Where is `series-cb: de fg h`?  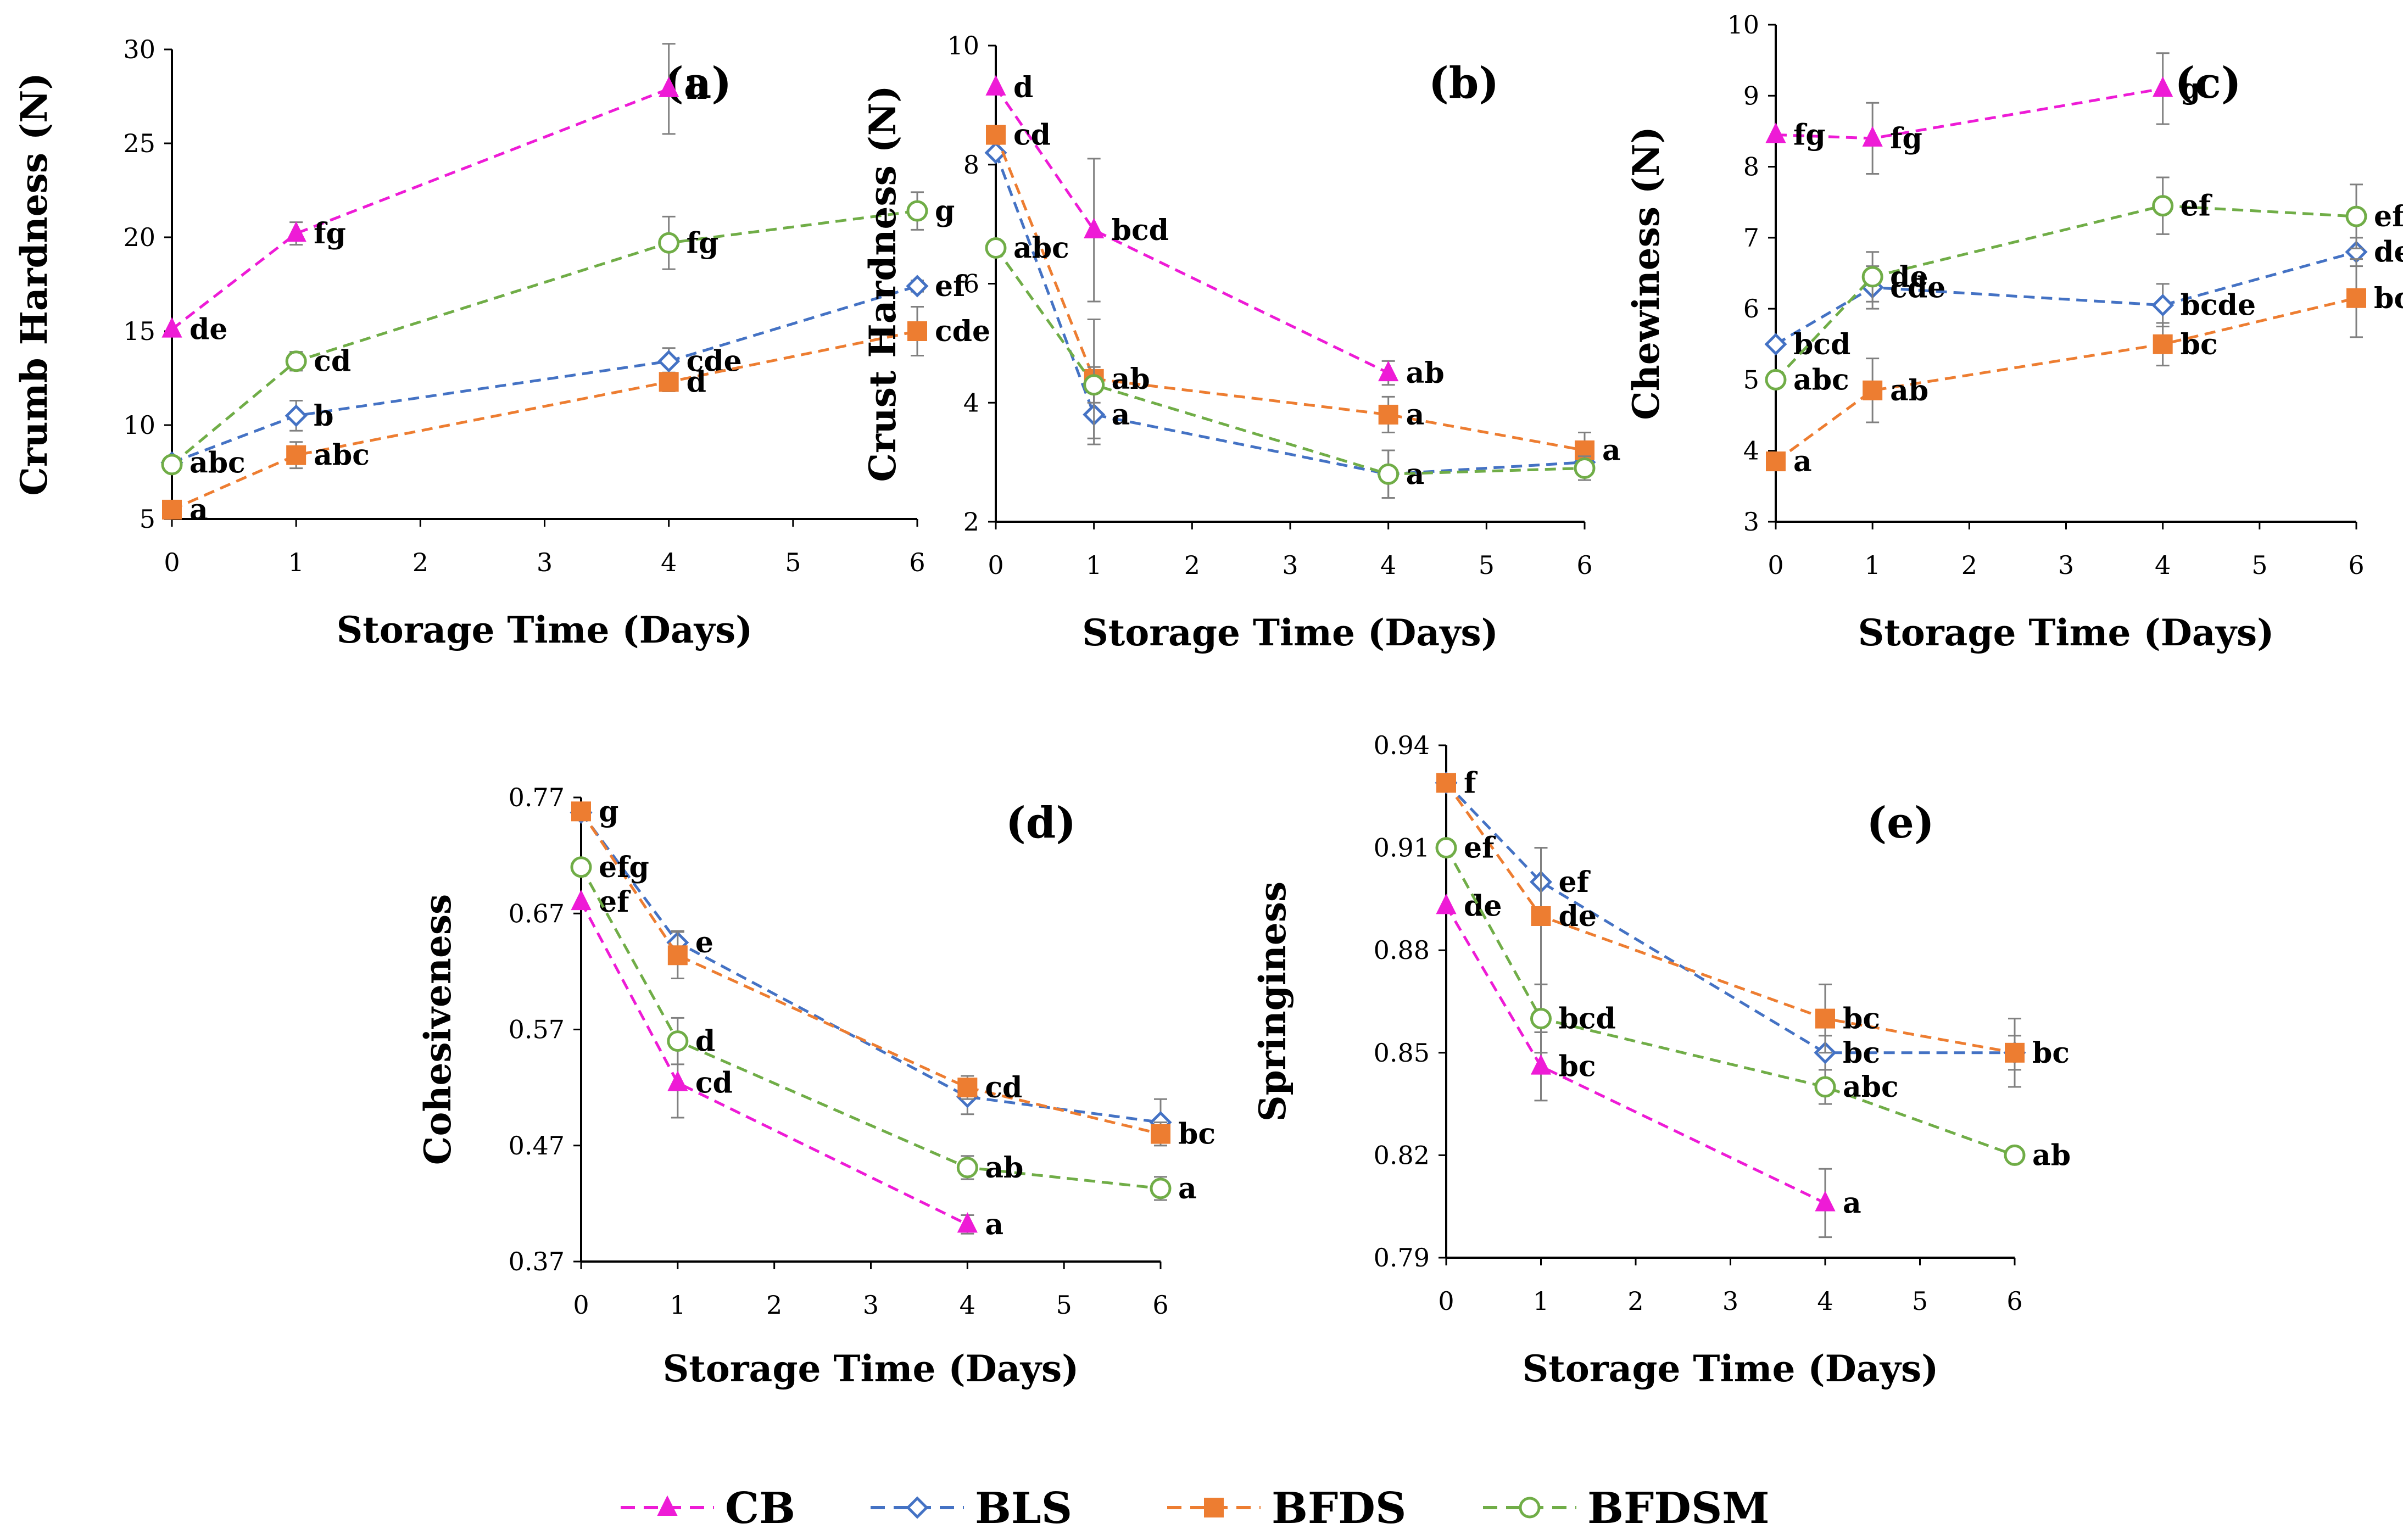
series-cb: de fg h is located at coordinates (434, 195).